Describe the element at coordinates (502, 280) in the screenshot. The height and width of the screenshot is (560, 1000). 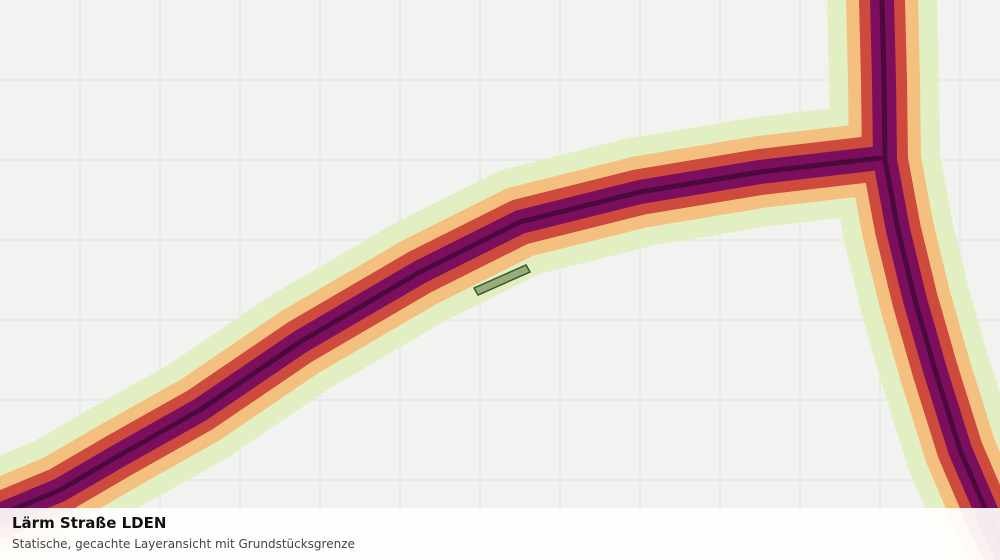
I see `parcel-boundary` at that location.